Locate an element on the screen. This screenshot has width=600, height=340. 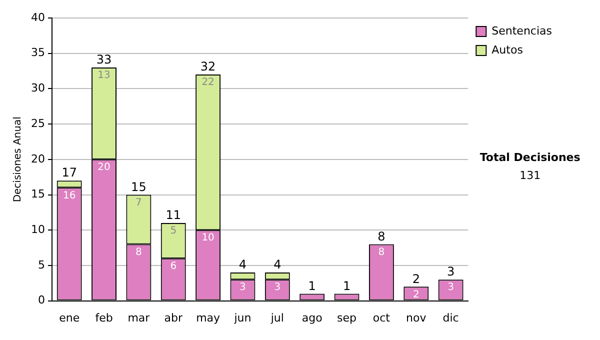
y-tick-label: 20 is located at coordinates (37, 159).